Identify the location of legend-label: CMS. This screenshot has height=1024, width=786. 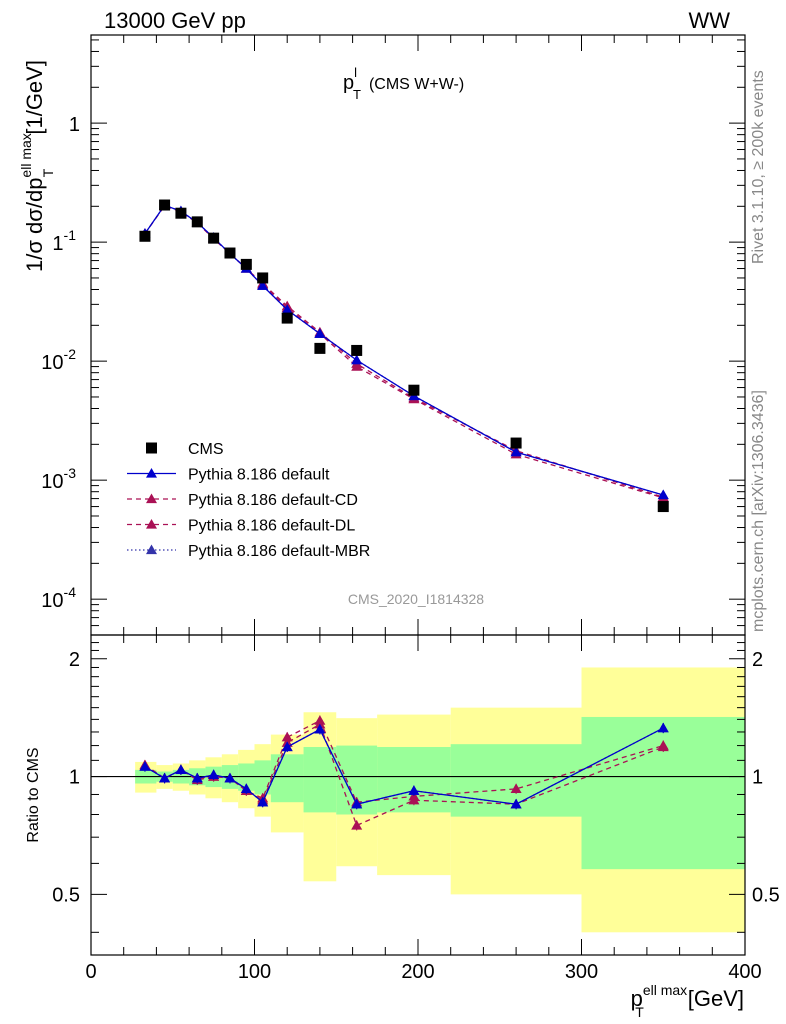
(206, 449).